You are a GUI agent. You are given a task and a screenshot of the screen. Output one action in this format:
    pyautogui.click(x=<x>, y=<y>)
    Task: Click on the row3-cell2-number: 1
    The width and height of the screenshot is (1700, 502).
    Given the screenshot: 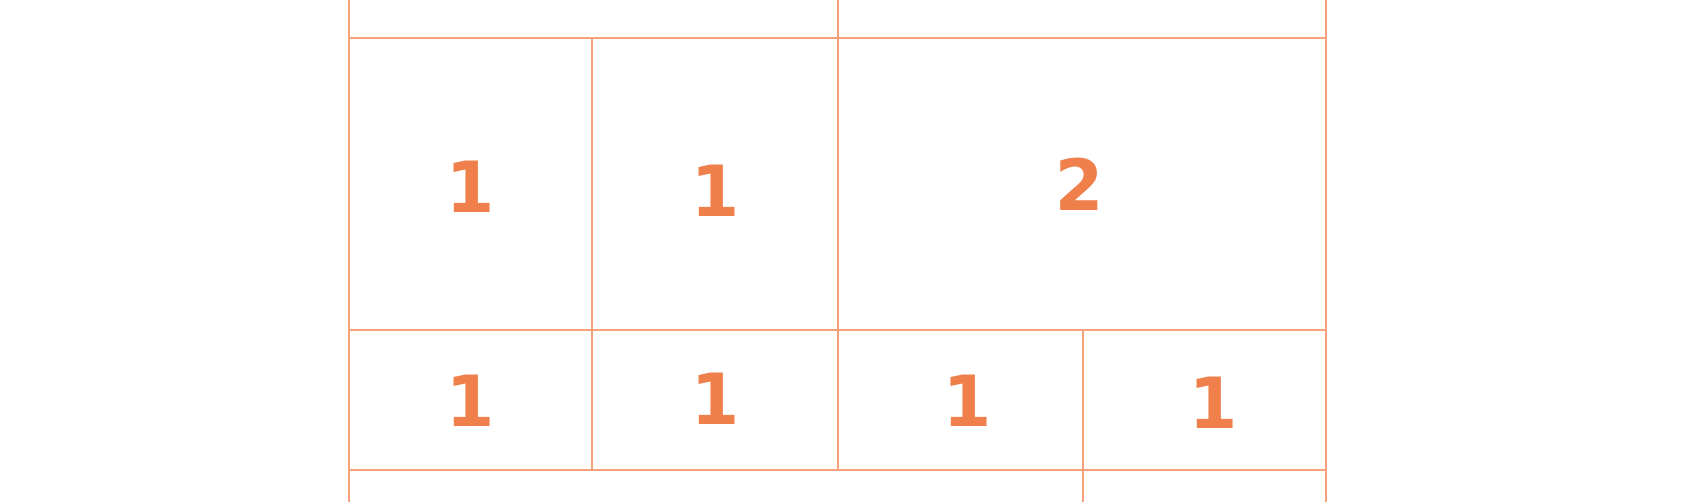 What is the action you would take?
    pyautogui.click(x=715, y=400)
    